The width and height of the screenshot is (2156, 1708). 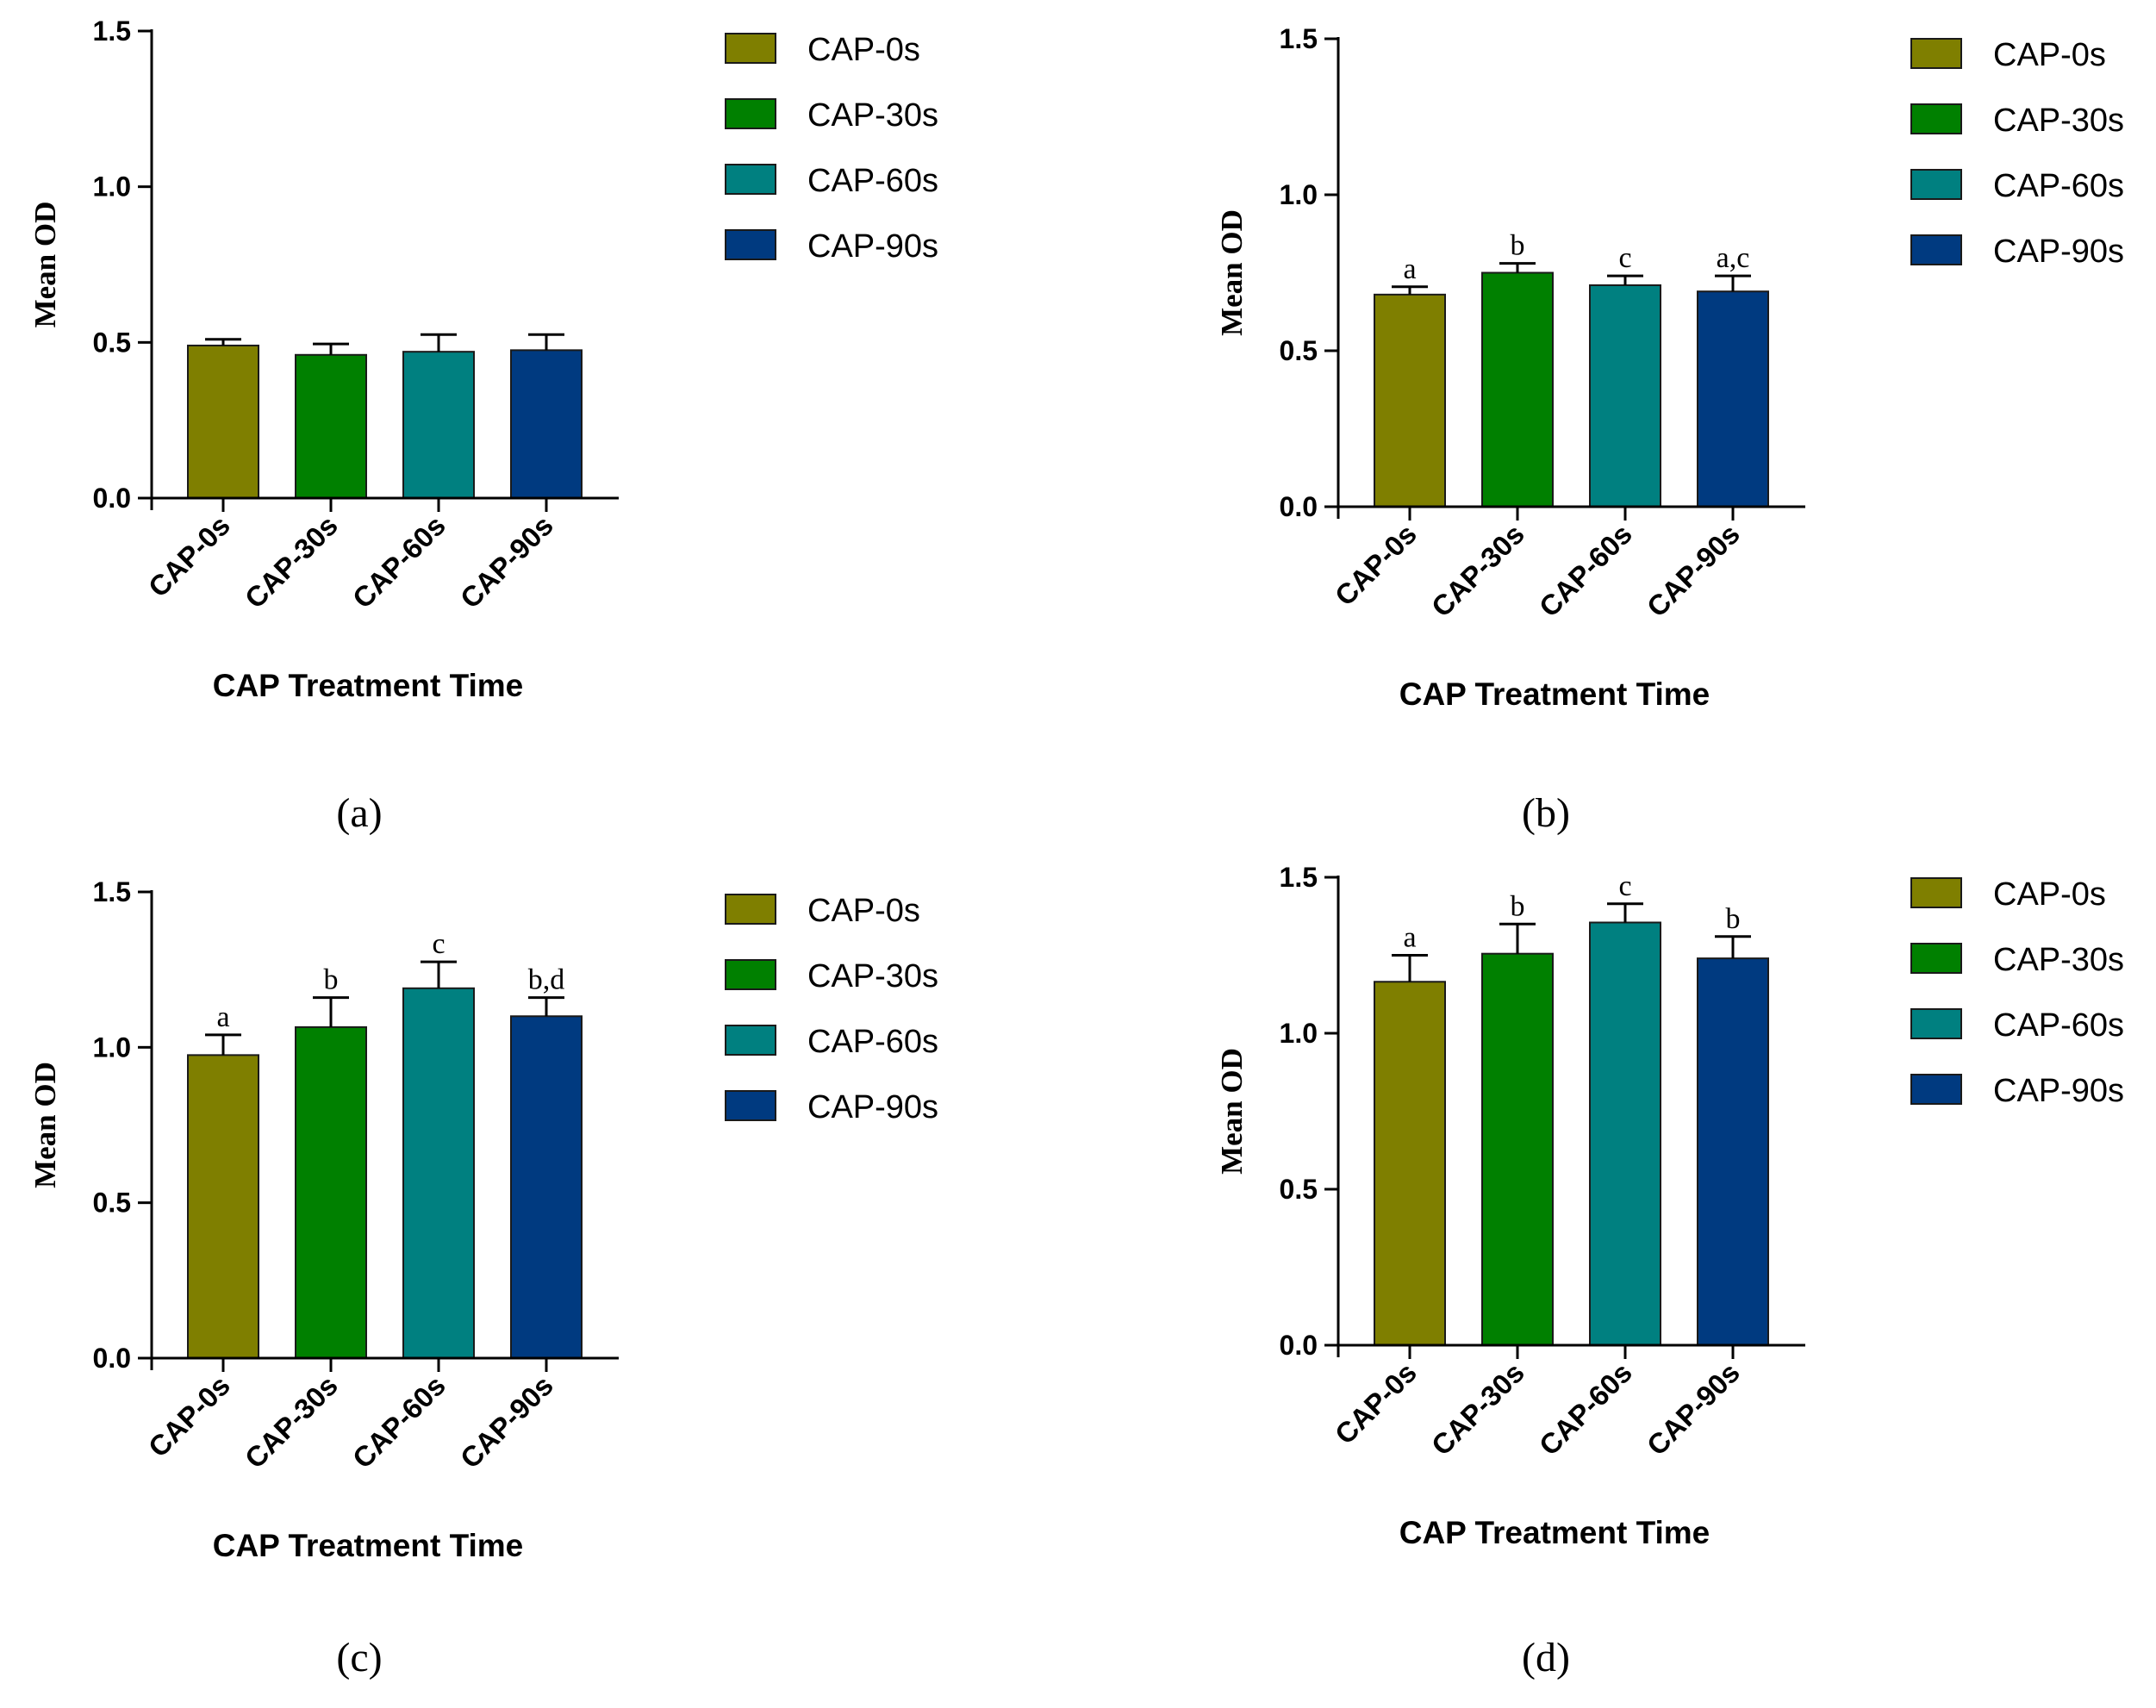 I want to click on panel-label: (d), so click(x=1546, y=1658).